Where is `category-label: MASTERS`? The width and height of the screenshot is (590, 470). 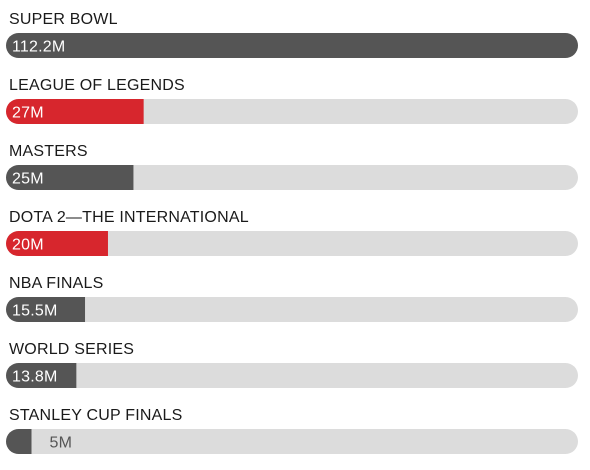 category-label: MASTERS is located at coordinates (48, 151).